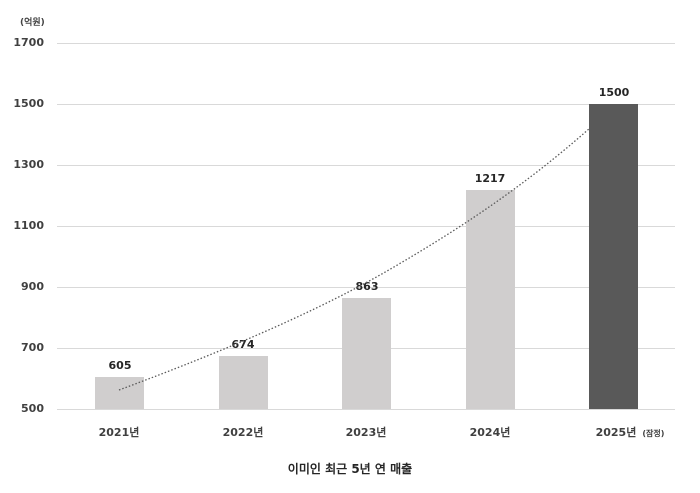 The width and height of the screenshot is (700, 493). What do you see at coordinates (28, 103) in the screenshot?
I see `y-tick: 1500` at bounding box center [28, 103].